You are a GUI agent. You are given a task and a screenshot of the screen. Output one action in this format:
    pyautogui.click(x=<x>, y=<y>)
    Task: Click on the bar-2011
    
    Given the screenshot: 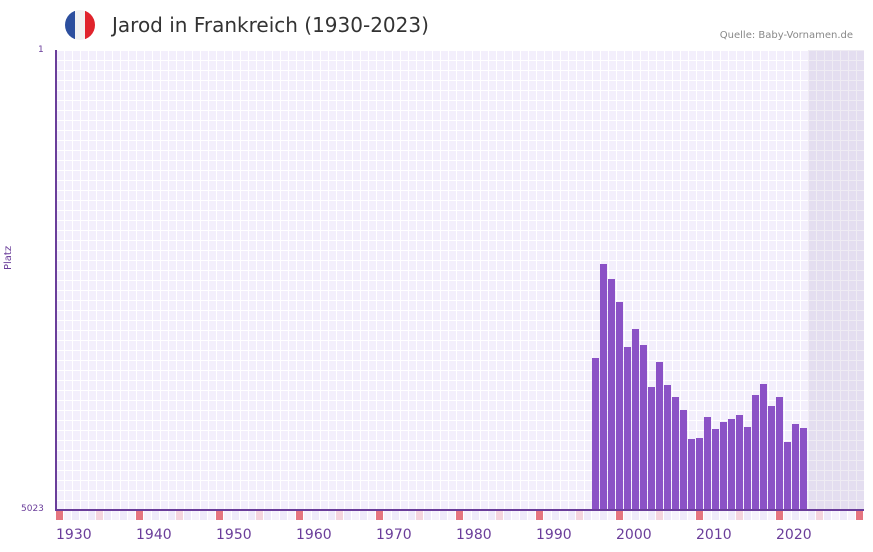 What is the action you would take?
    pyautogui.click(x=707, y=463)
    